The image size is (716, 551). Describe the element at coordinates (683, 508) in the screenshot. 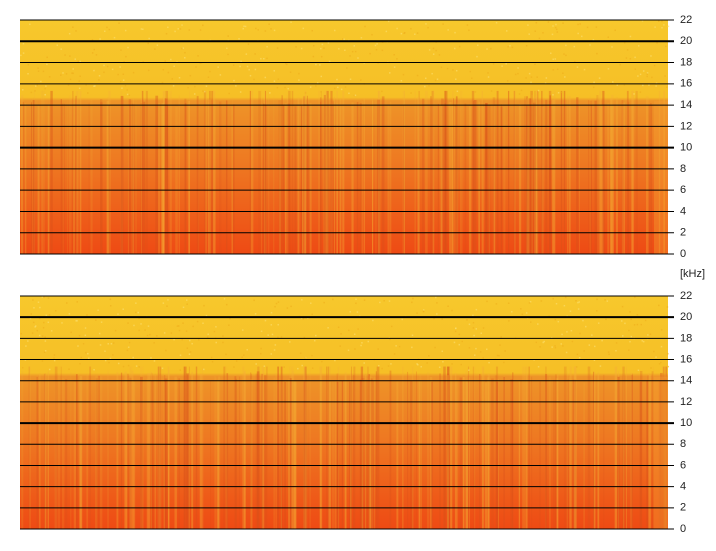

I see `y-tick-label: 2` at that location.